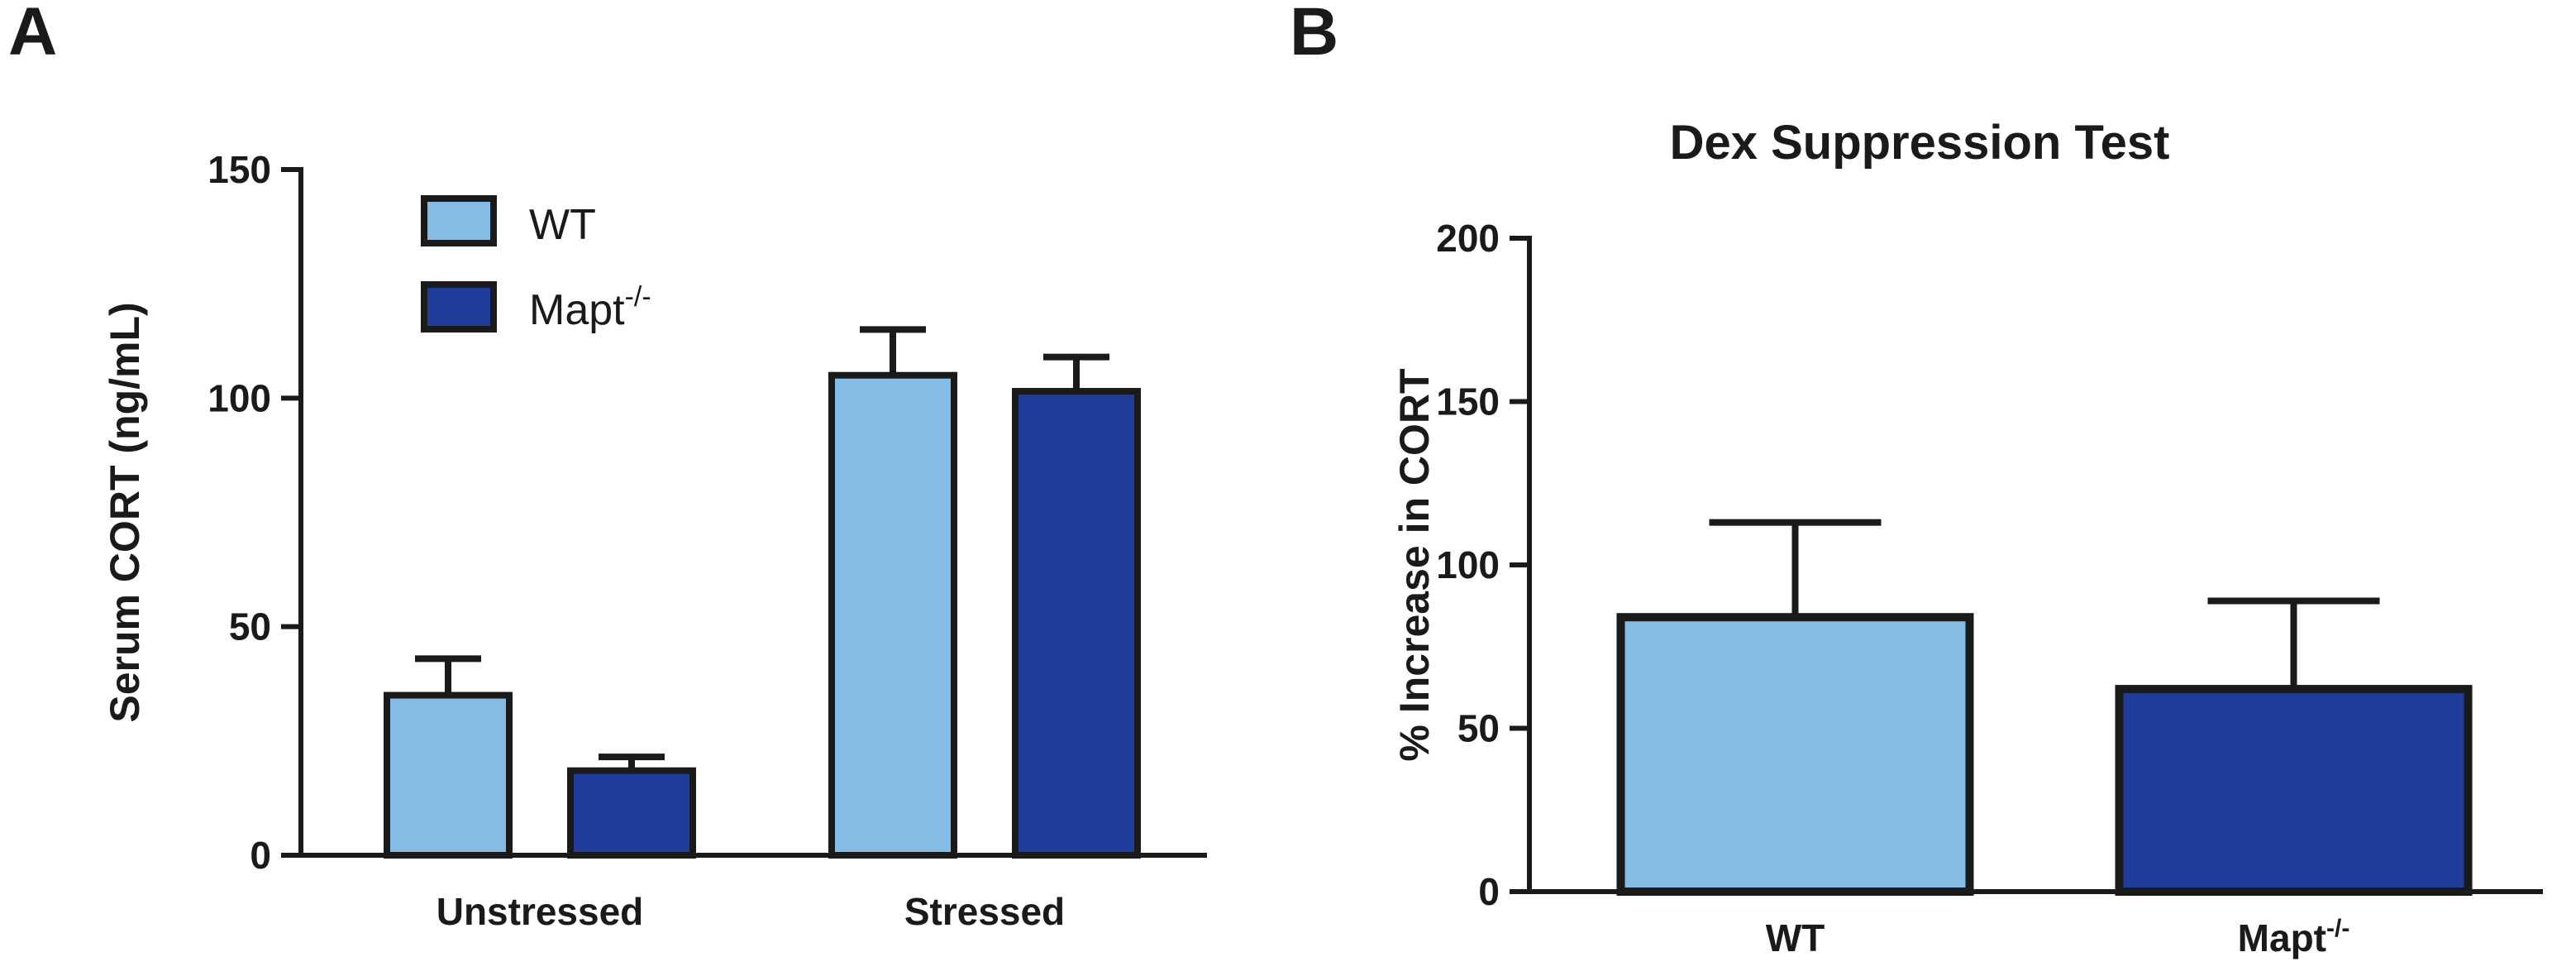 Image resolution: width=2576 pixels, height=976 pixels. I want to click on x-tick-label-b: WT, so click(1796, 937).